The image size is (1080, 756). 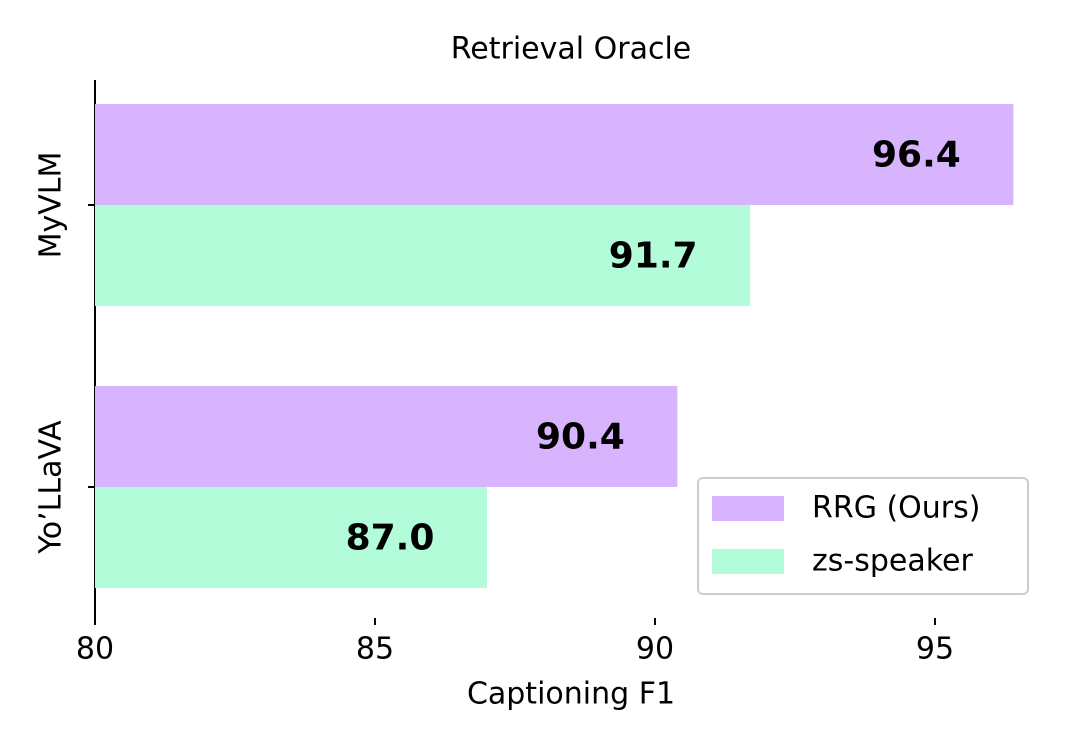 I want to click on y-tick-label: MyVLM, so click(x=51, y=205).